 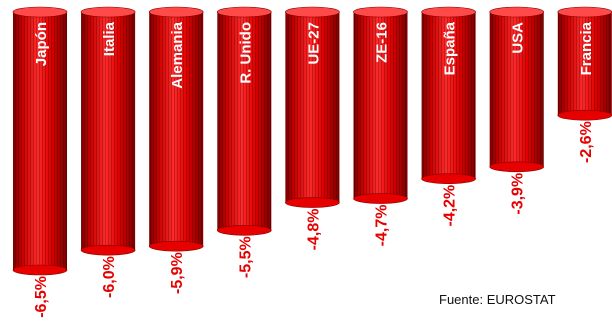 What do you see at coordinates (313, 230) in the screenshot?
I see `value-label: -4,8%` at bounding box center [313, 230].